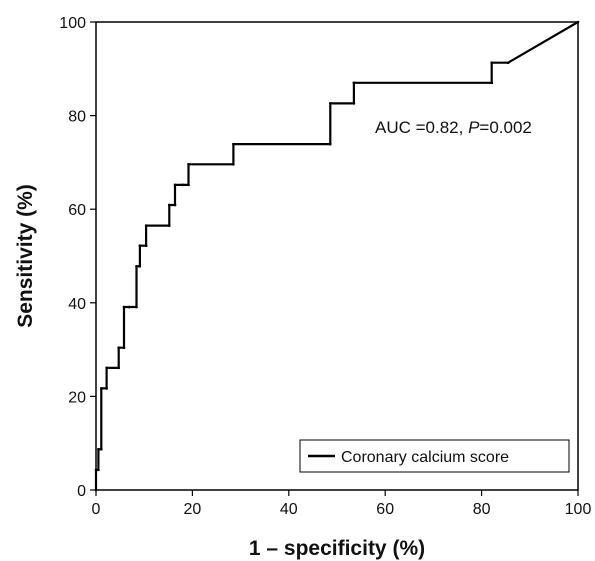  What do you see at coordinates (77, 397) in the screenshot?
I see `y-tick-label-1: 20` at bounding box center [77, 397].